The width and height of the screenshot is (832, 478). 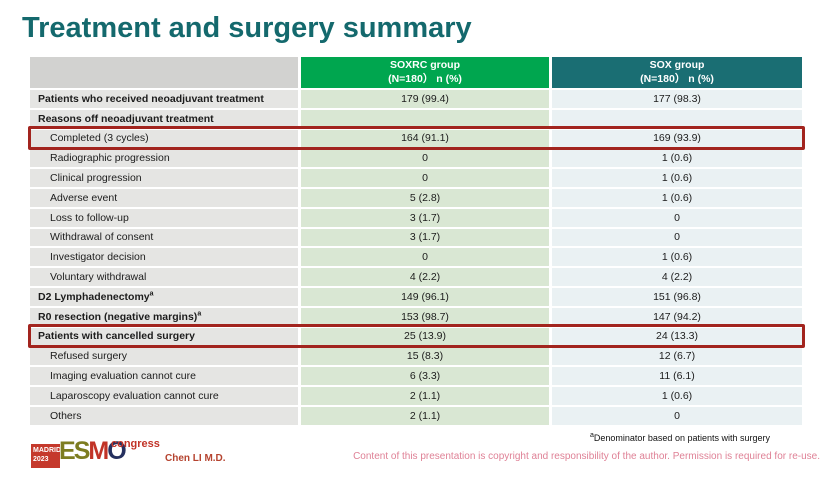 What do you see at coordinates (99, 138) in the screenshot?
I see `row-label: Completed (3 cycles)` at bounding box center [99, 138].